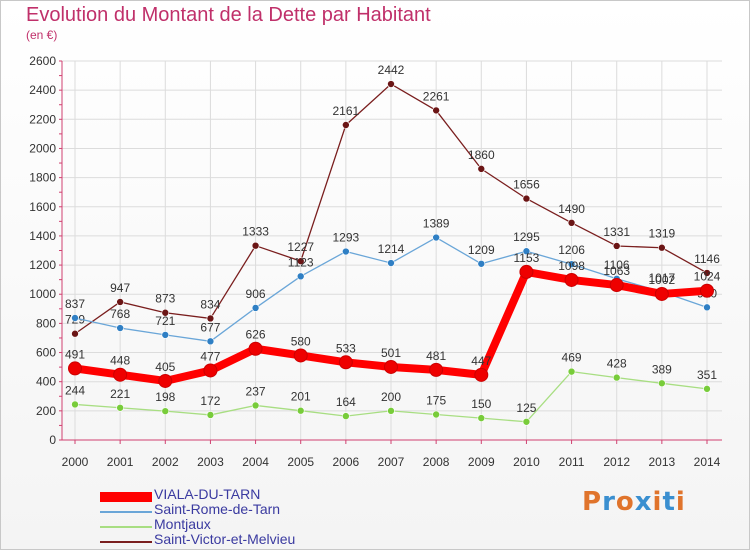 This screenshot has height=550, width=750. I want to click on data-label: 834, so click(210, 304).